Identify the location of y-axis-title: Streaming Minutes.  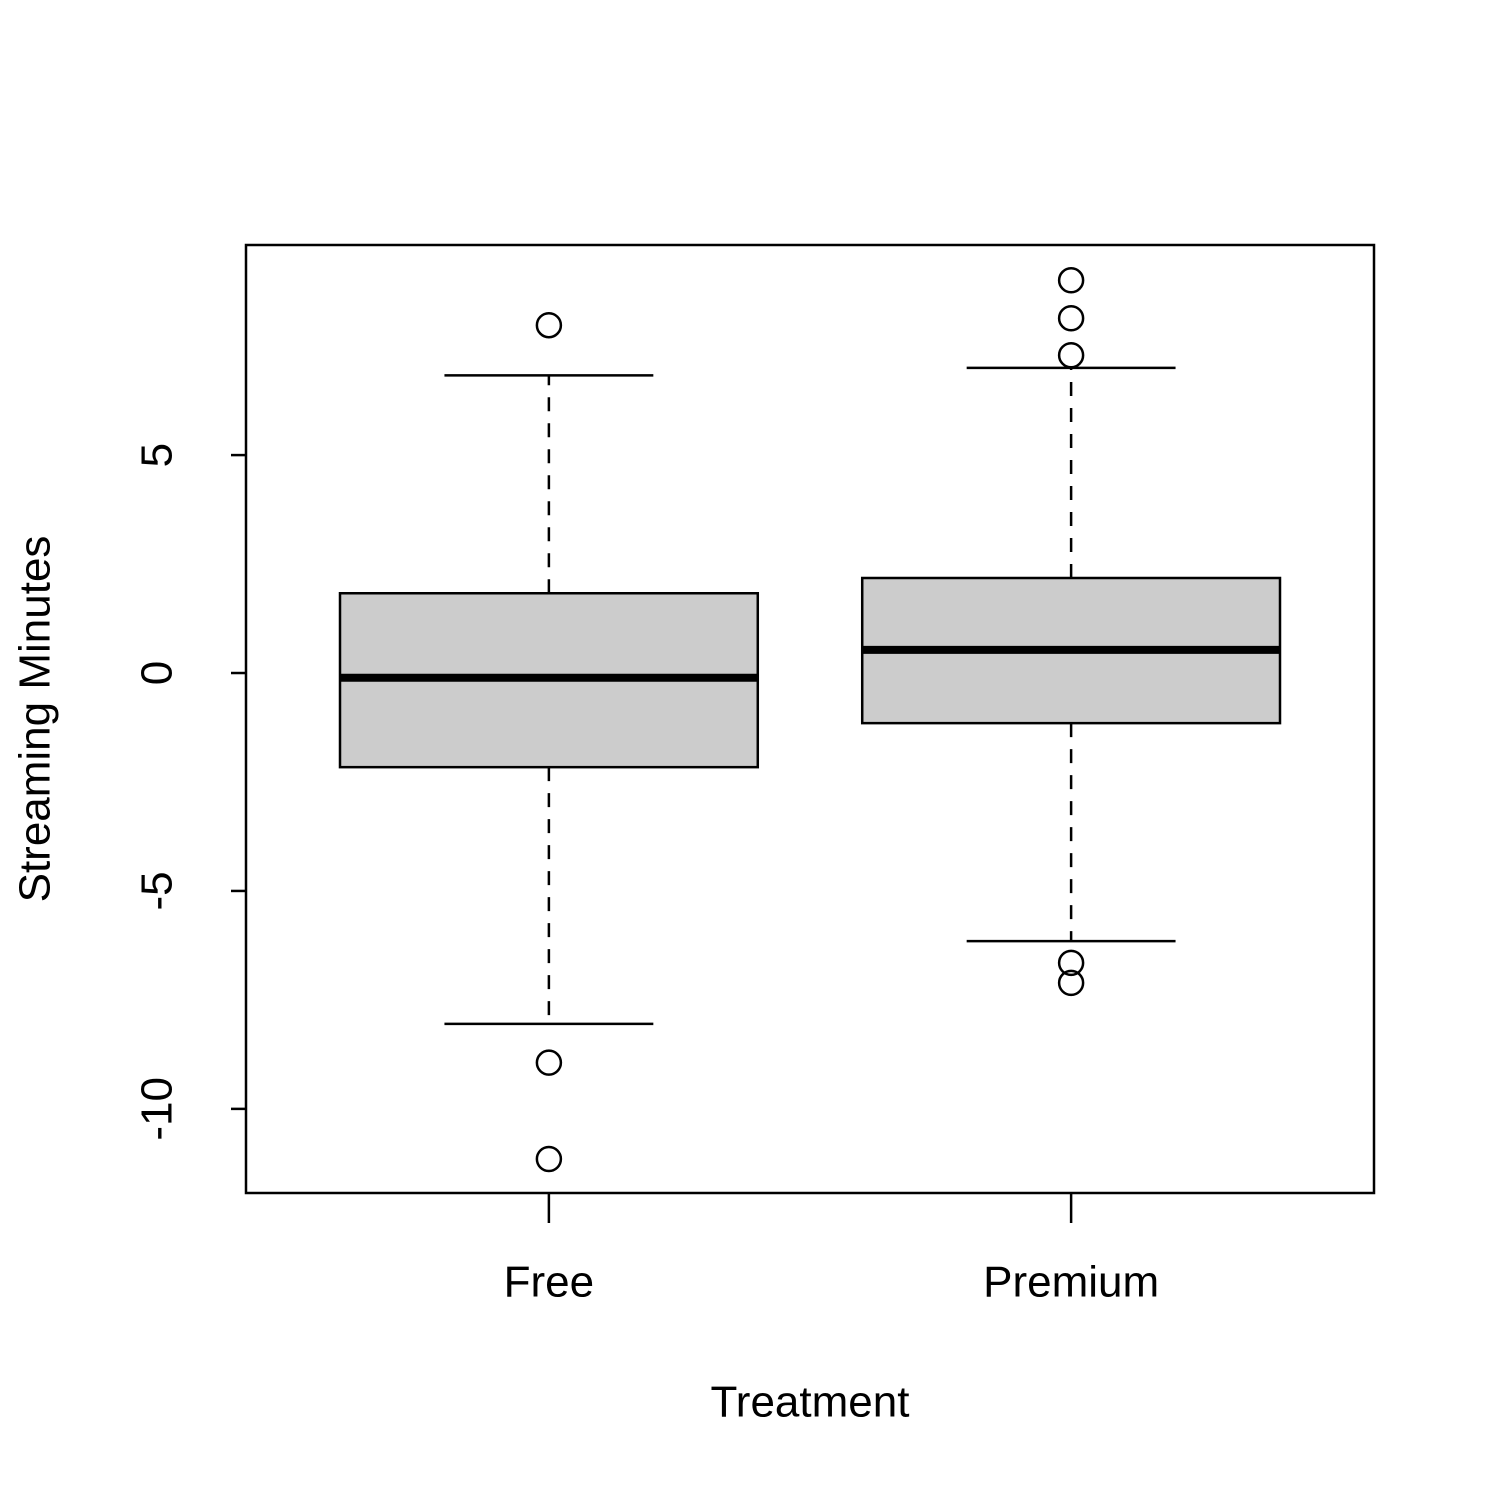
(35, 719).